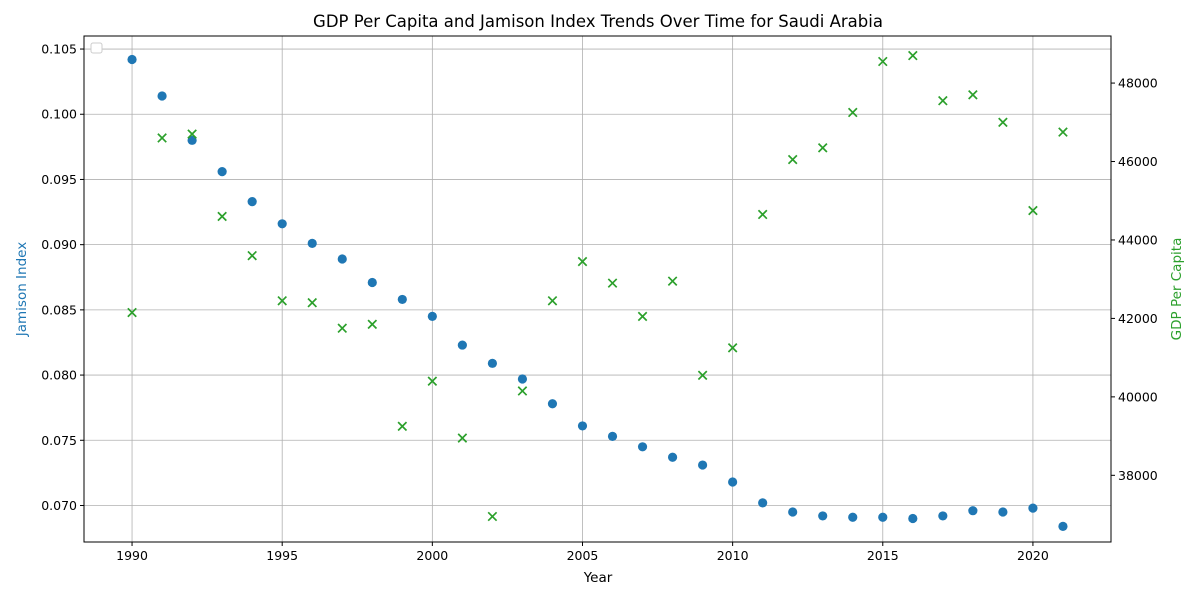 The height and width of the screenshot is (600, 1200). What do you see at coordinates (22, 289) in the screenshot?
I see `y-axis-left-title: Jamison Index` at bounding box center [22, 289].